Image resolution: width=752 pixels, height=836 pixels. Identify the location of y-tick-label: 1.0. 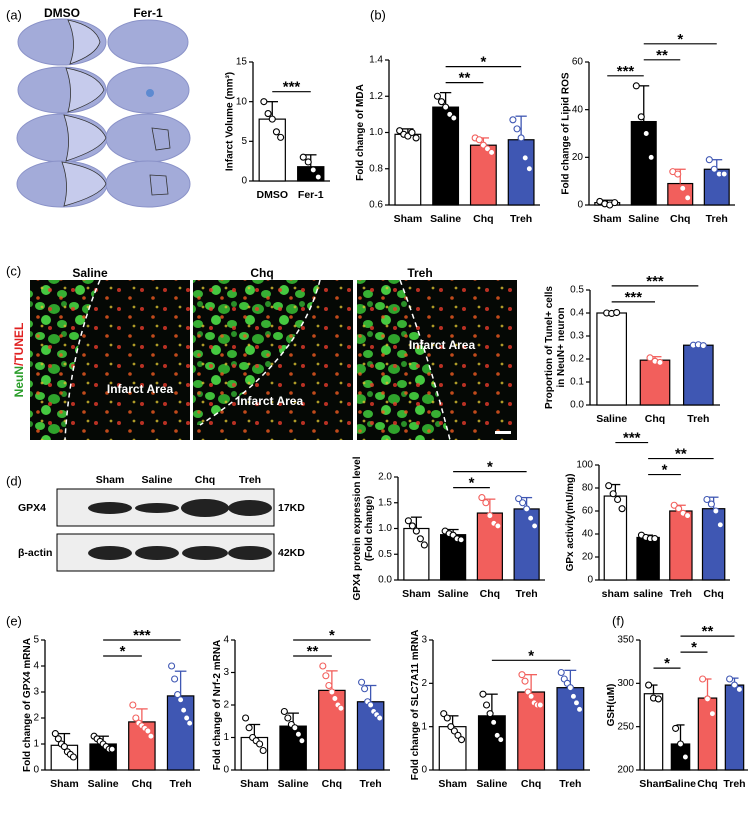
(385, 528).